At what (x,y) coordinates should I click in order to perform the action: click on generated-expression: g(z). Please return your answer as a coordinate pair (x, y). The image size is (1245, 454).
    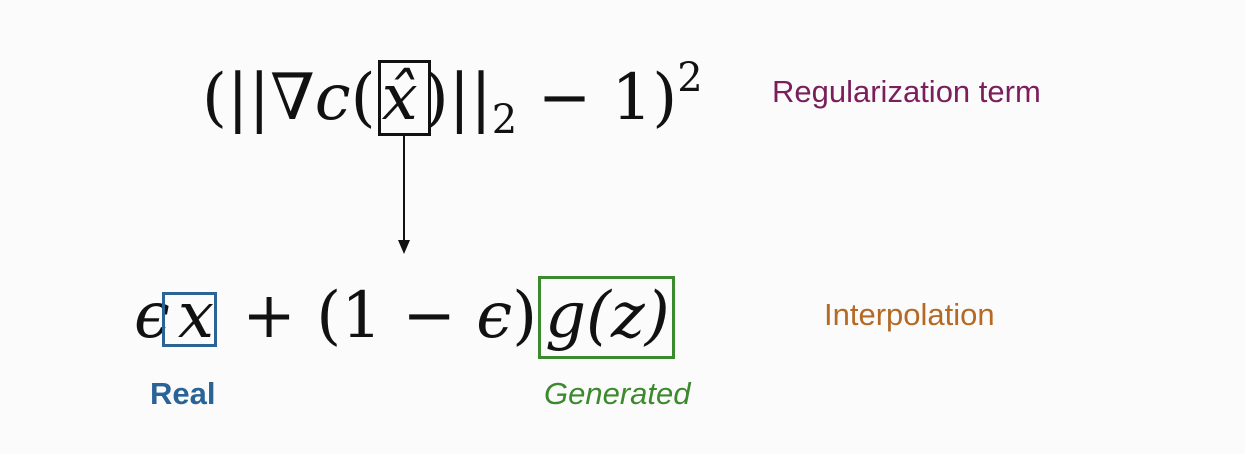
    Looking at the image, I should click on (607, 316).